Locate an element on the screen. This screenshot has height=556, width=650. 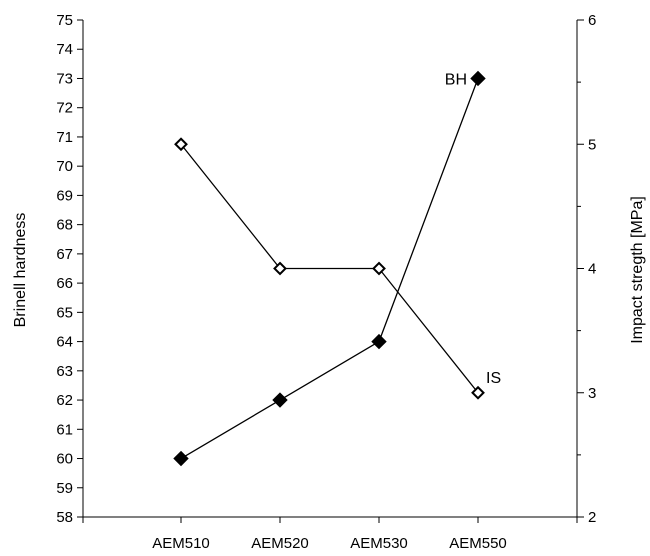
left-tick-label-66: 66 is located at coordinates (64, 283).